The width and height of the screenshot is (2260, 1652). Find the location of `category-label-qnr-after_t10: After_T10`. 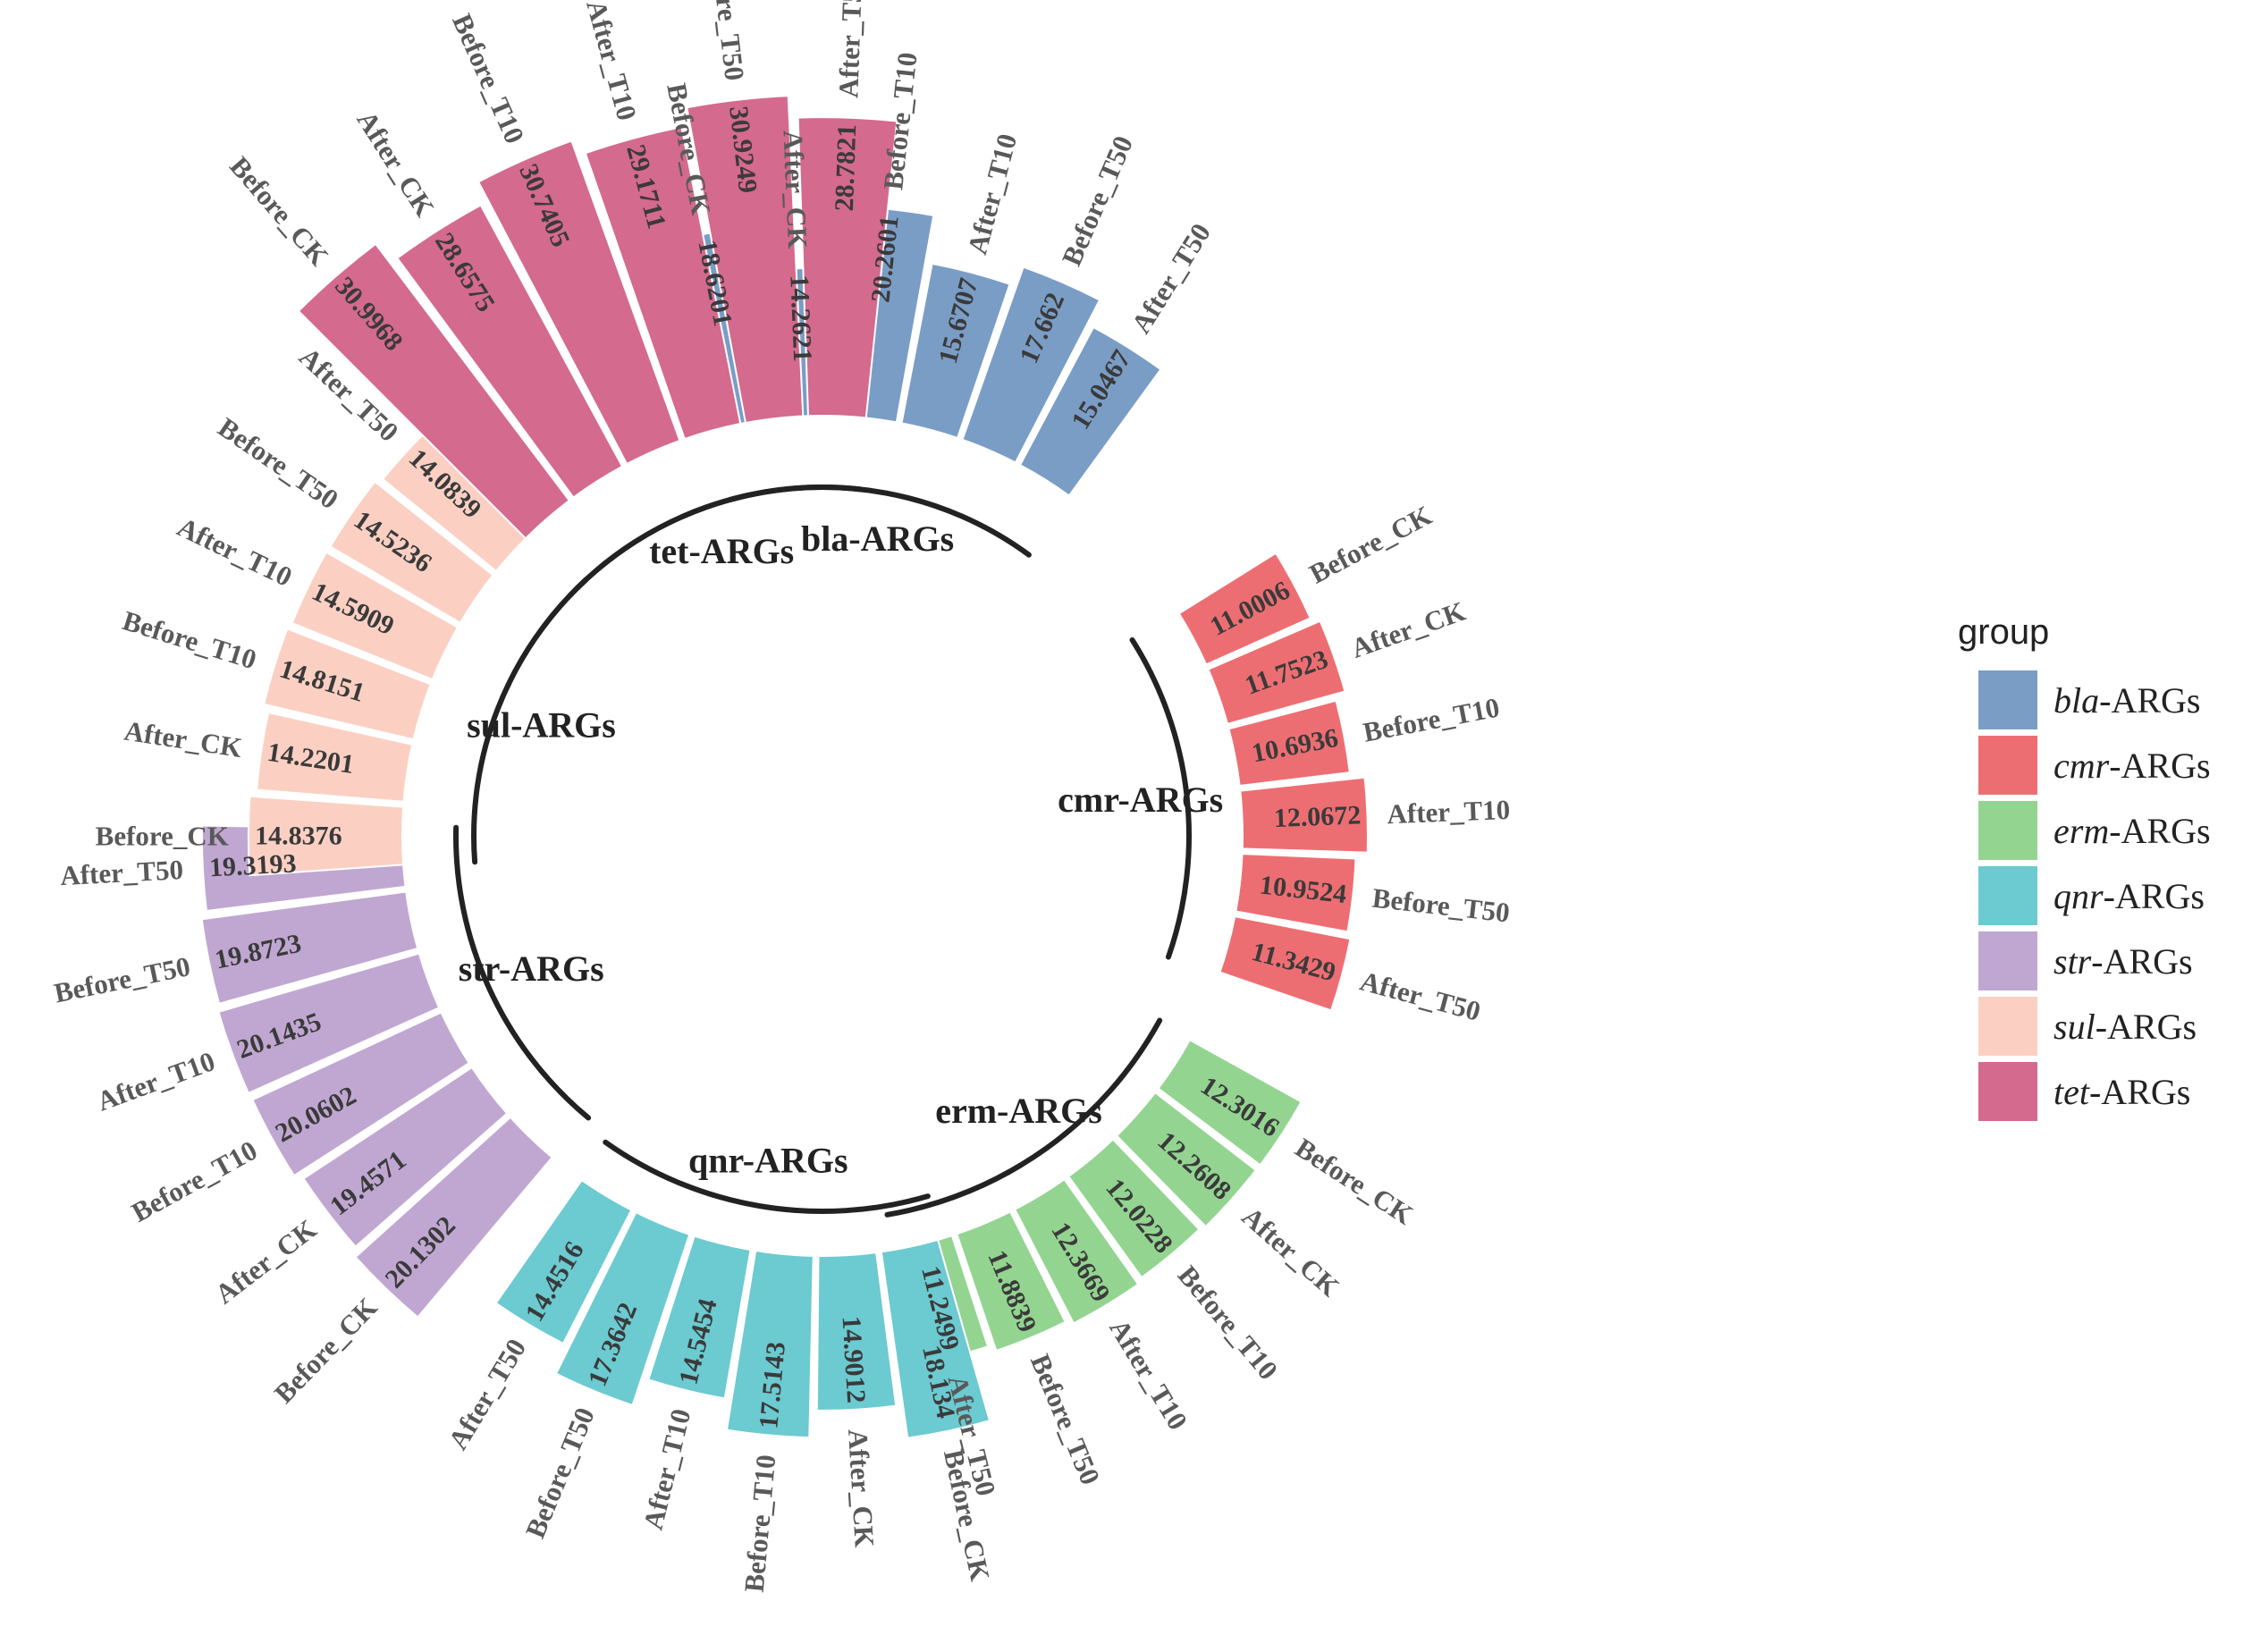

category-label-qnr-after_t10: After_T10 is located at coordinates (667, 1468).